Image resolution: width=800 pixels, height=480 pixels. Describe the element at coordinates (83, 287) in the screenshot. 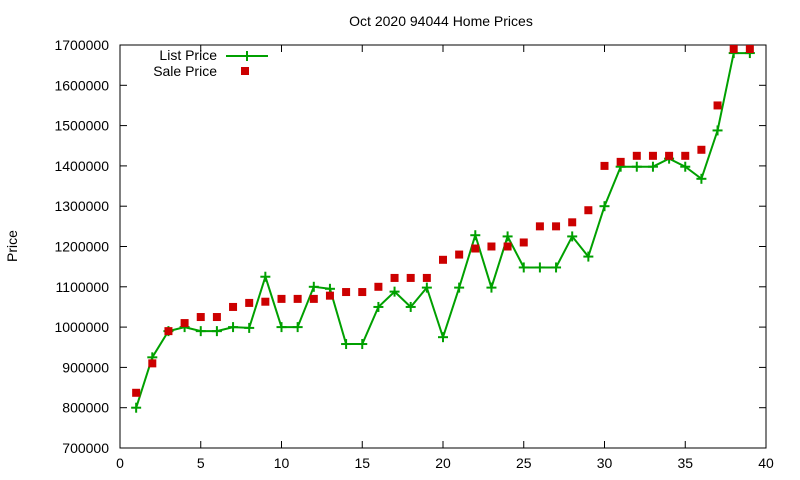

I see `y-tick-label: 1100000` at that location.